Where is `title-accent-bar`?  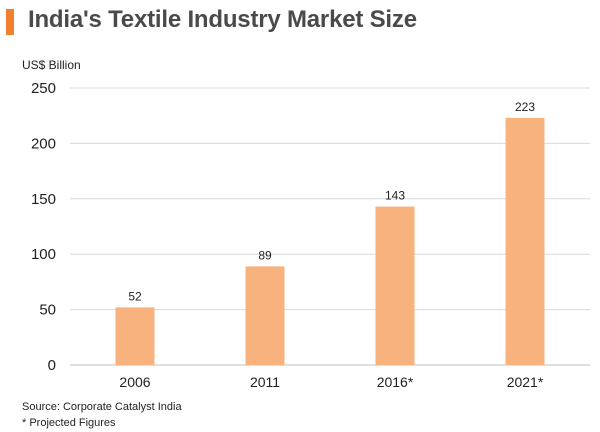 title-accent-bar is located at coordinates (10, 22).